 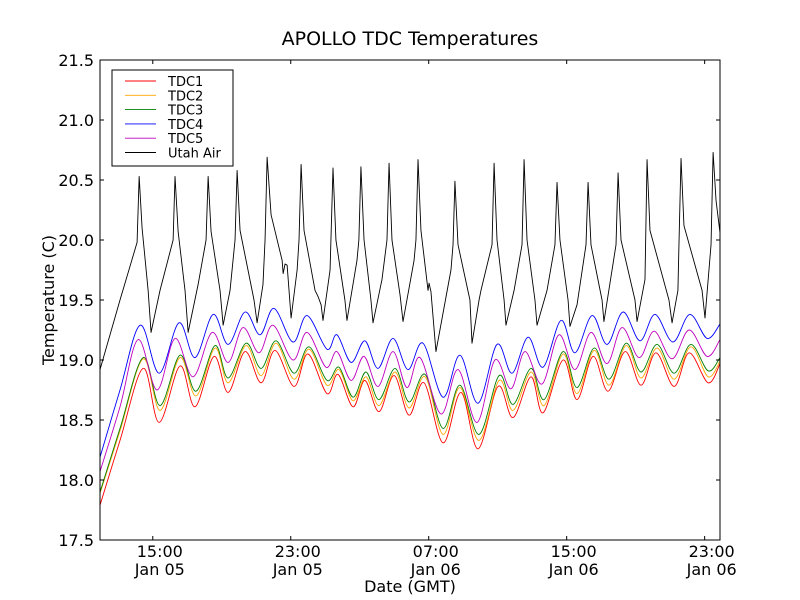 What do you see at coordinates (185, 96) in the screenshot?
I see `legend-label: TDC2` at bounding box center [185, 96].